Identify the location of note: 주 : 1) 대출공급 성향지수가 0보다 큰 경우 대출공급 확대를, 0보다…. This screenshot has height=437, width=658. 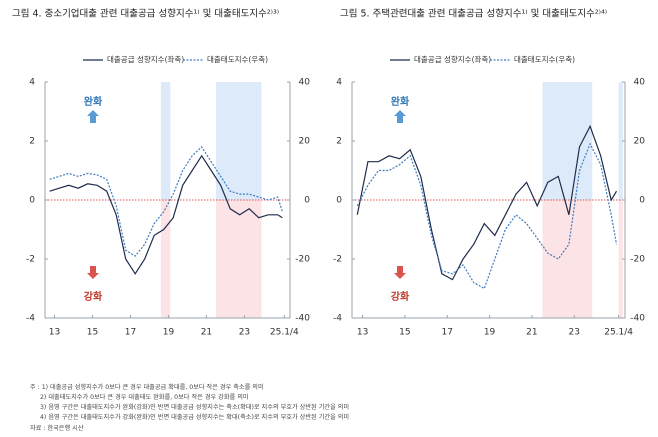
(147, 387).